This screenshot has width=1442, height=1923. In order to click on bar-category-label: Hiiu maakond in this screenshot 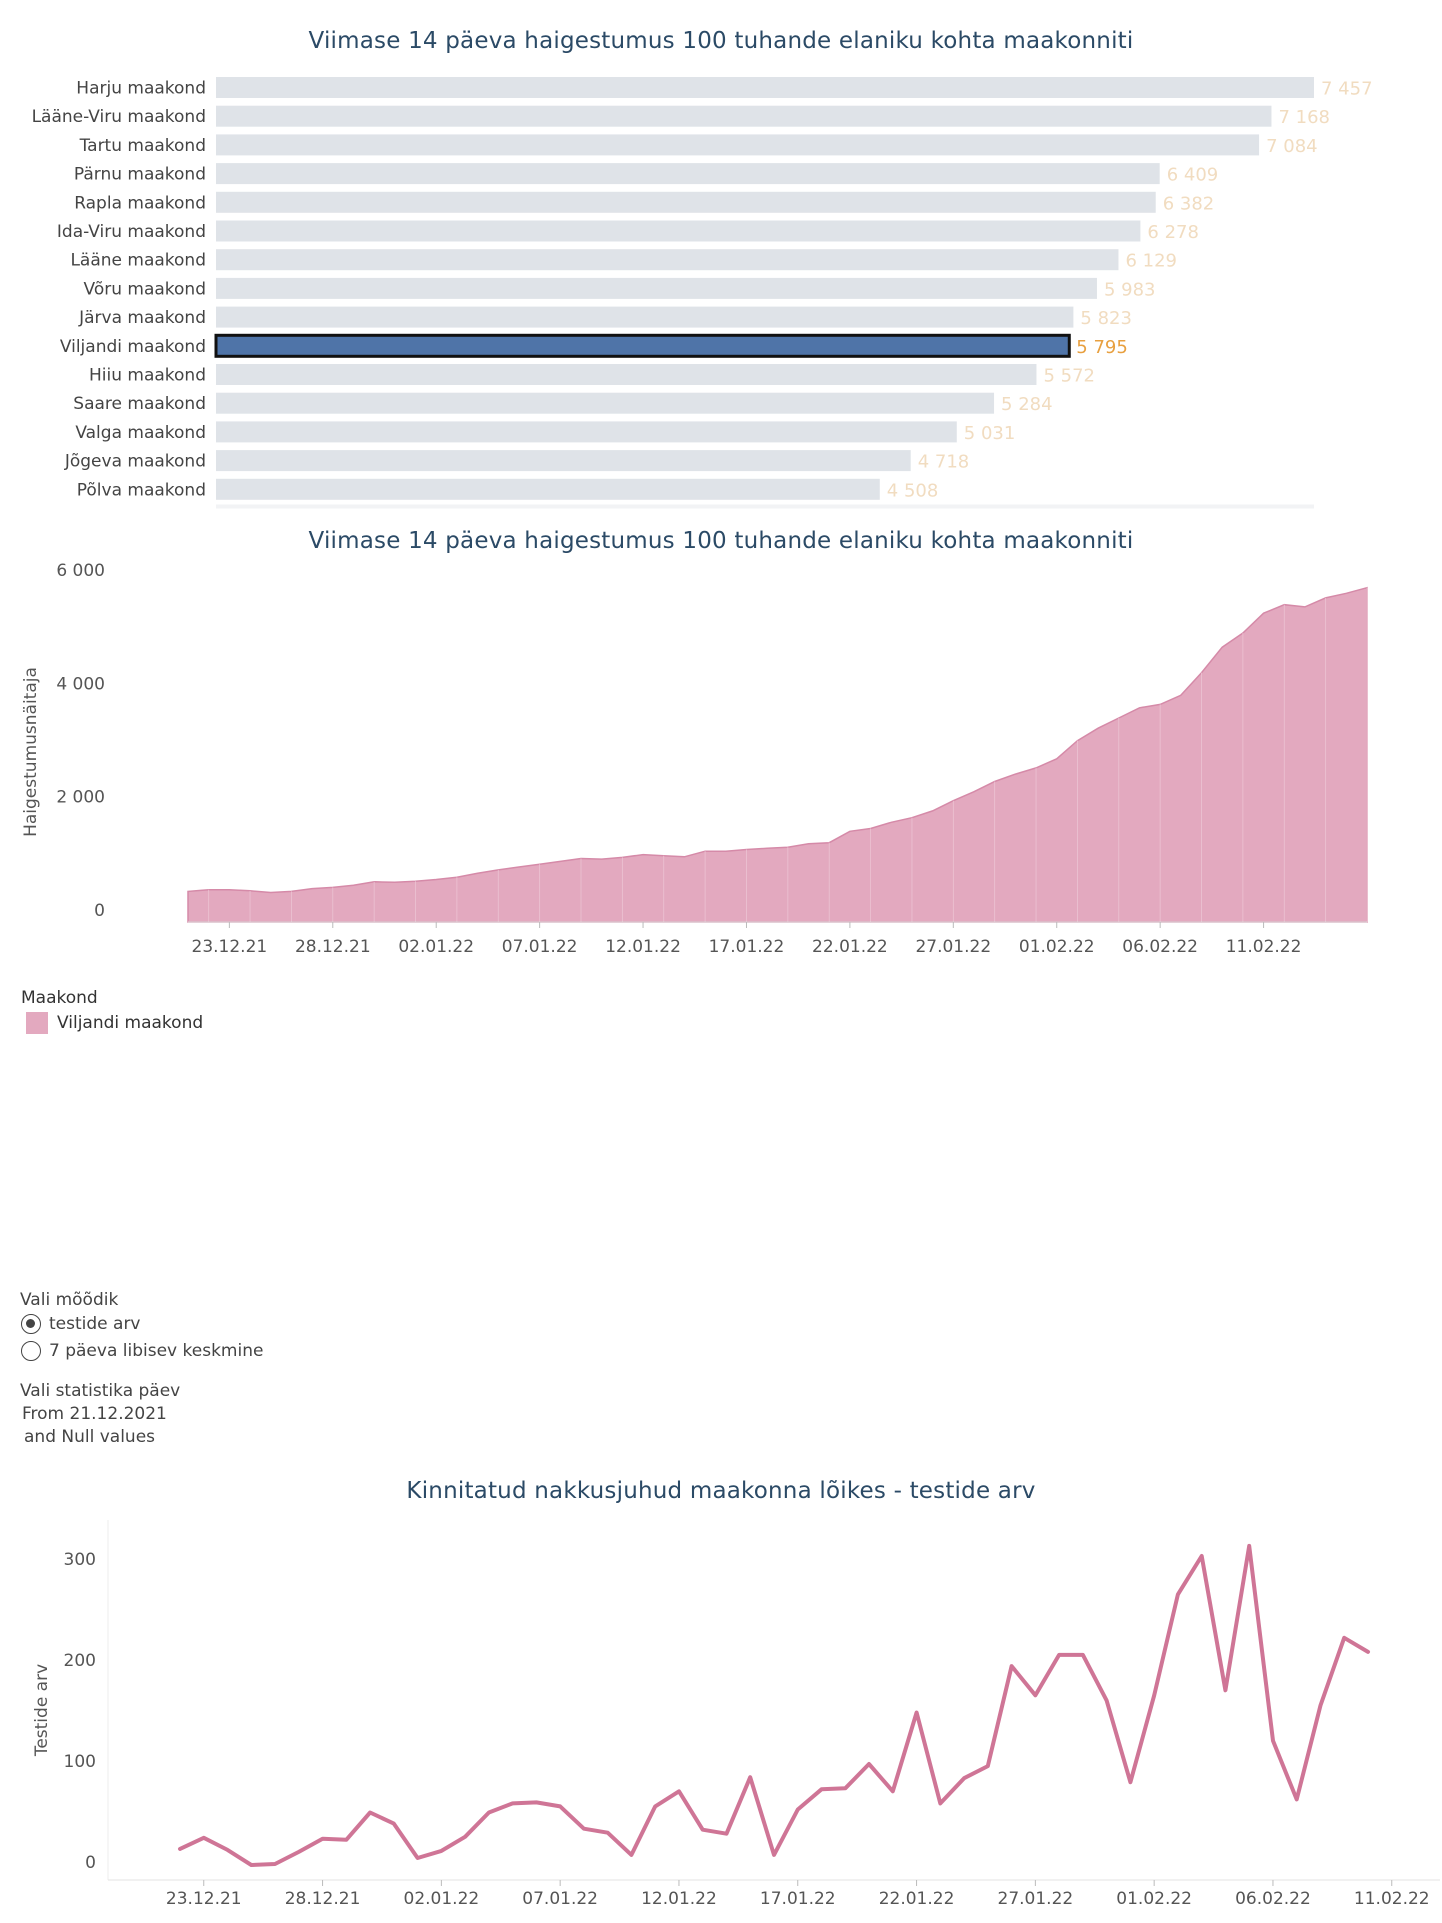, I will do `click(147, 376)`.